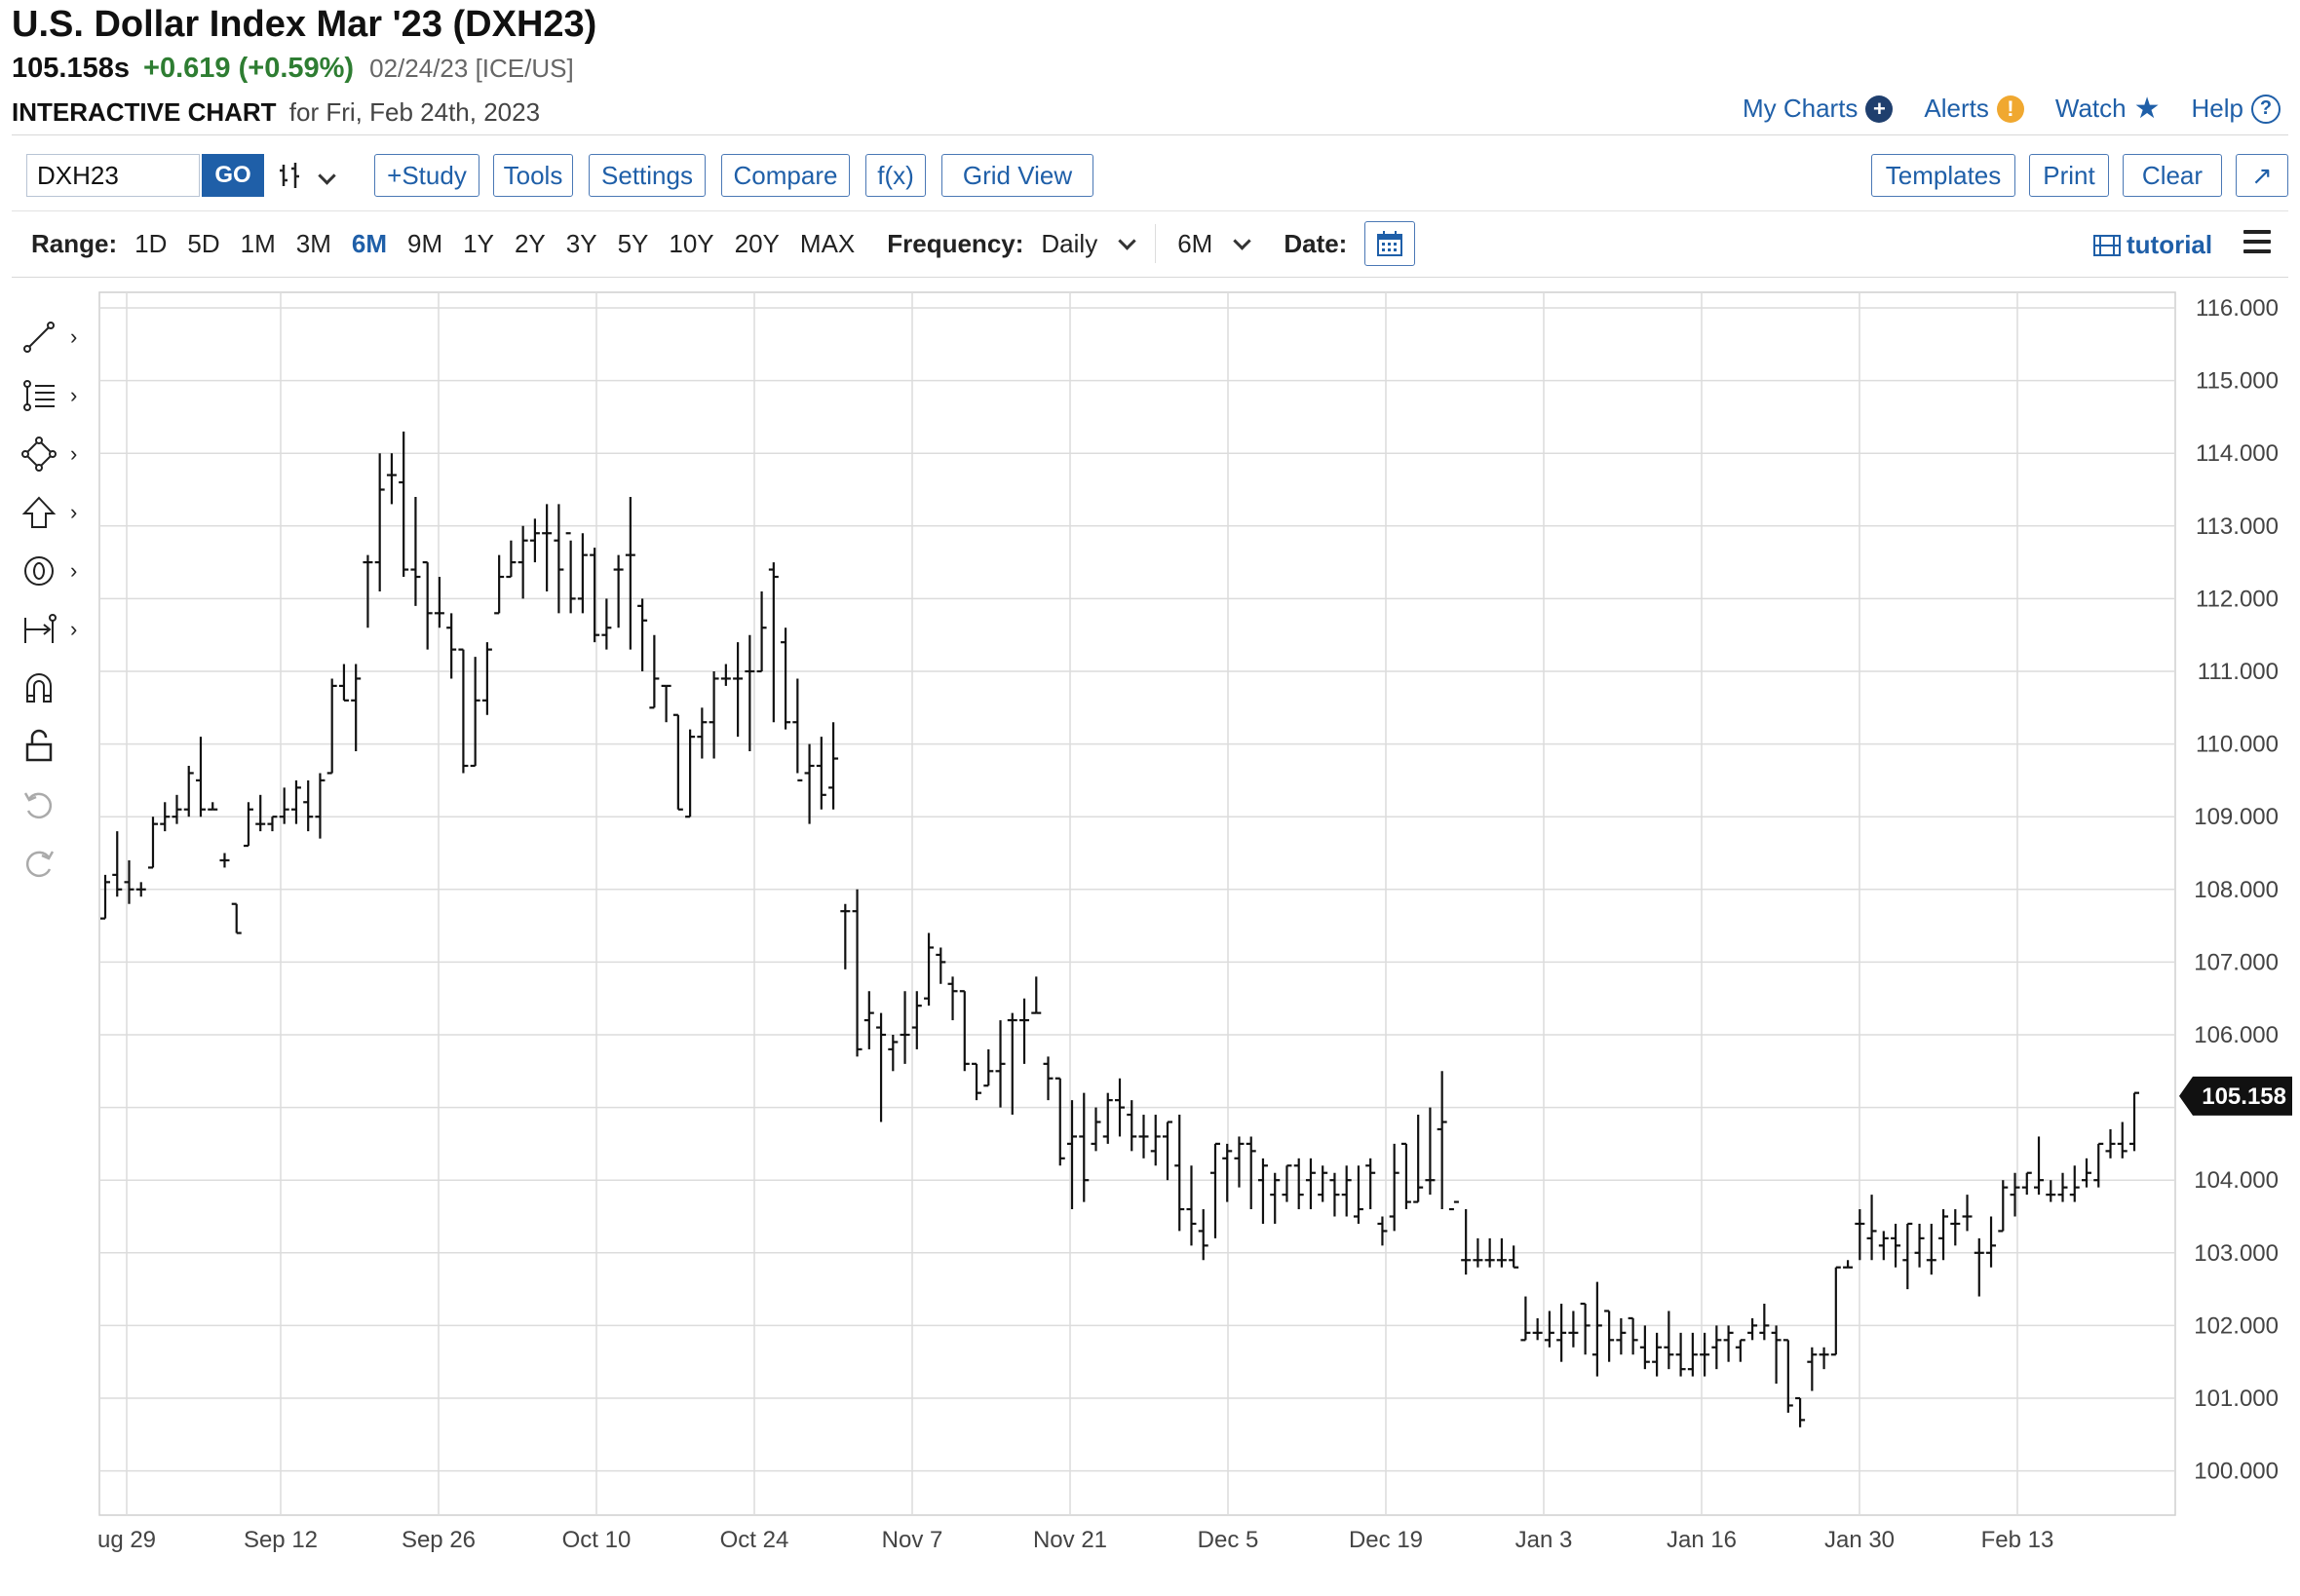 The image size is (2300, 1596). What do you see at coordinates (530, 243) in the screenshot?
I see `range-2y: 2Y` at bounding box center [530, 243].